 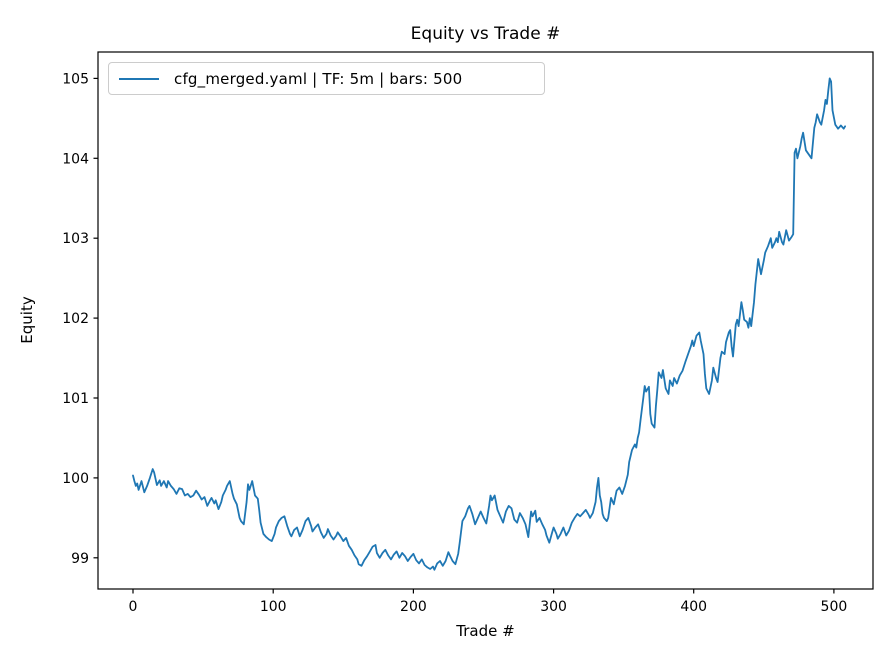 I want to click on x-tick-label: 500, so click(x=834, y=607).